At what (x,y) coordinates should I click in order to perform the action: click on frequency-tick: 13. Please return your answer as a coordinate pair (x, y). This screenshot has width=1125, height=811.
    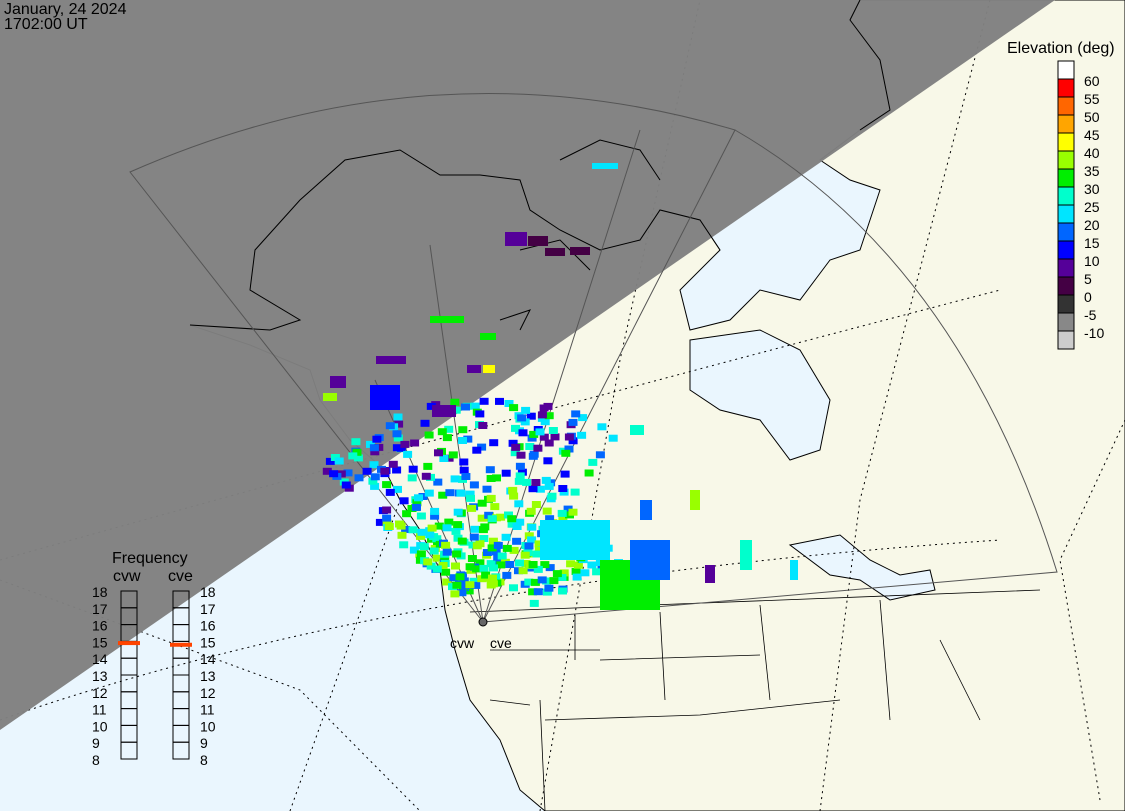
    Looking at the image, I should click on (208, 676).